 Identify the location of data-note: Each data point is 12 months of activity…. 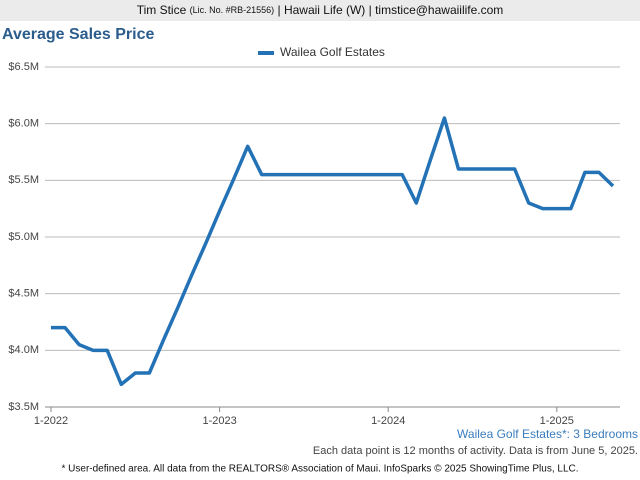
(475, 451).